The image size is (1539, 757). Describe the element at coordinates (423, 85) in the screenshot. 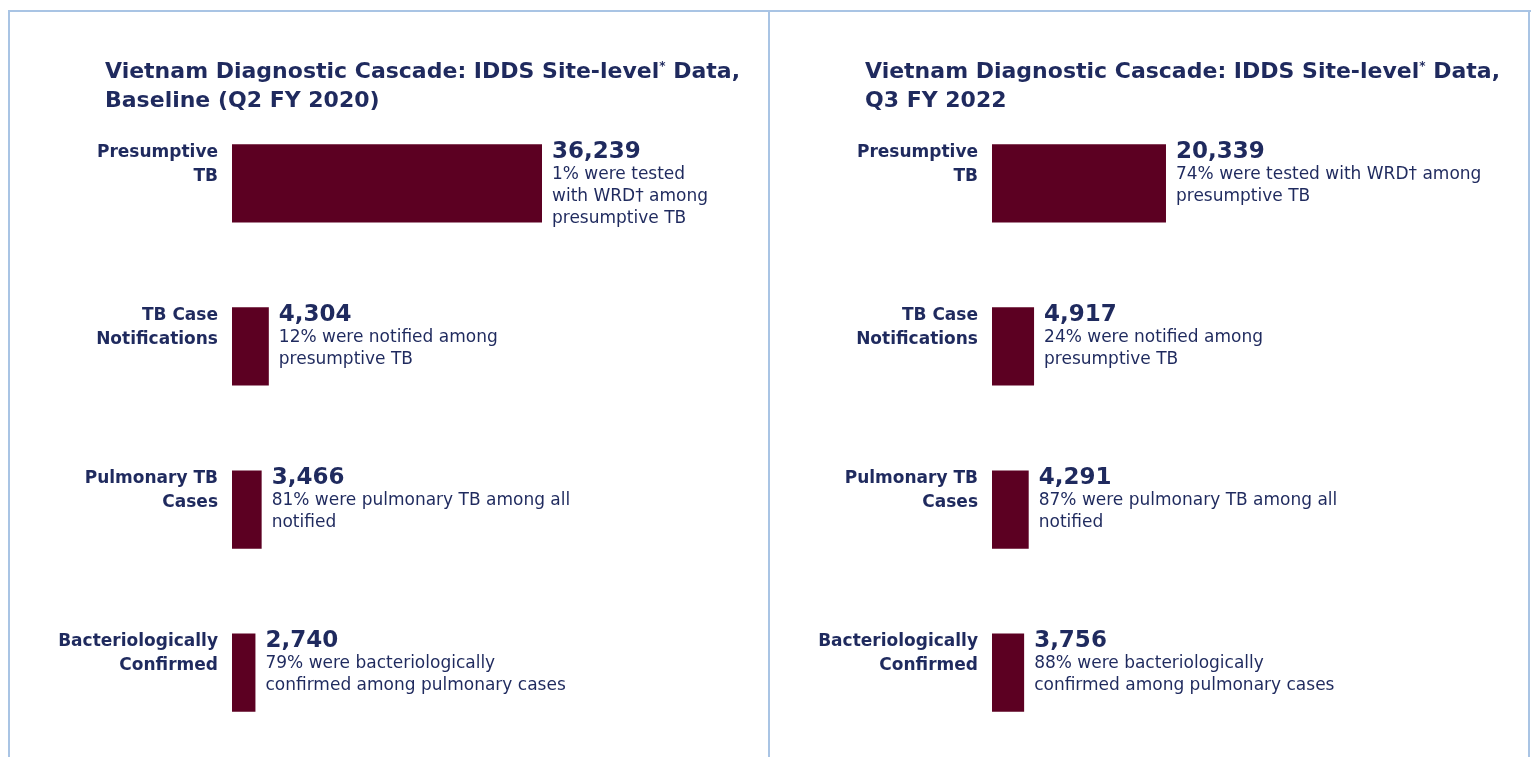

I see `chart-title: Vietnam Diagnostic Cascade: IDDS Site-level$^{*}$ Data, Baseline (Q2 FY 2020)` at that location.